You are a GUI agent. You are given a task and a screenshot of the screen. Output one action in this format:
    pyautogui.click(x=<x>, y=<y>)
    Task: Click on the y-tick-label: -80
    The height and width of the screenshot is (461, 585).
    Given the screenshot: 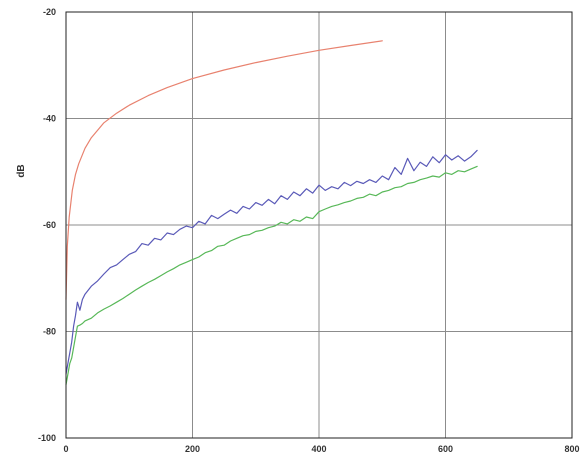 What is the action you would take?
    pyautogui.click(x=49, y=332)
    